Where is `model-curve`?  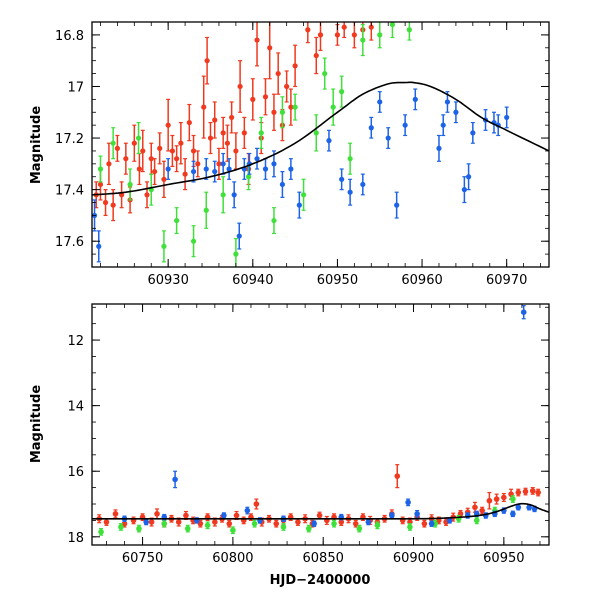
model-curve is located at coordinates (320, 511).